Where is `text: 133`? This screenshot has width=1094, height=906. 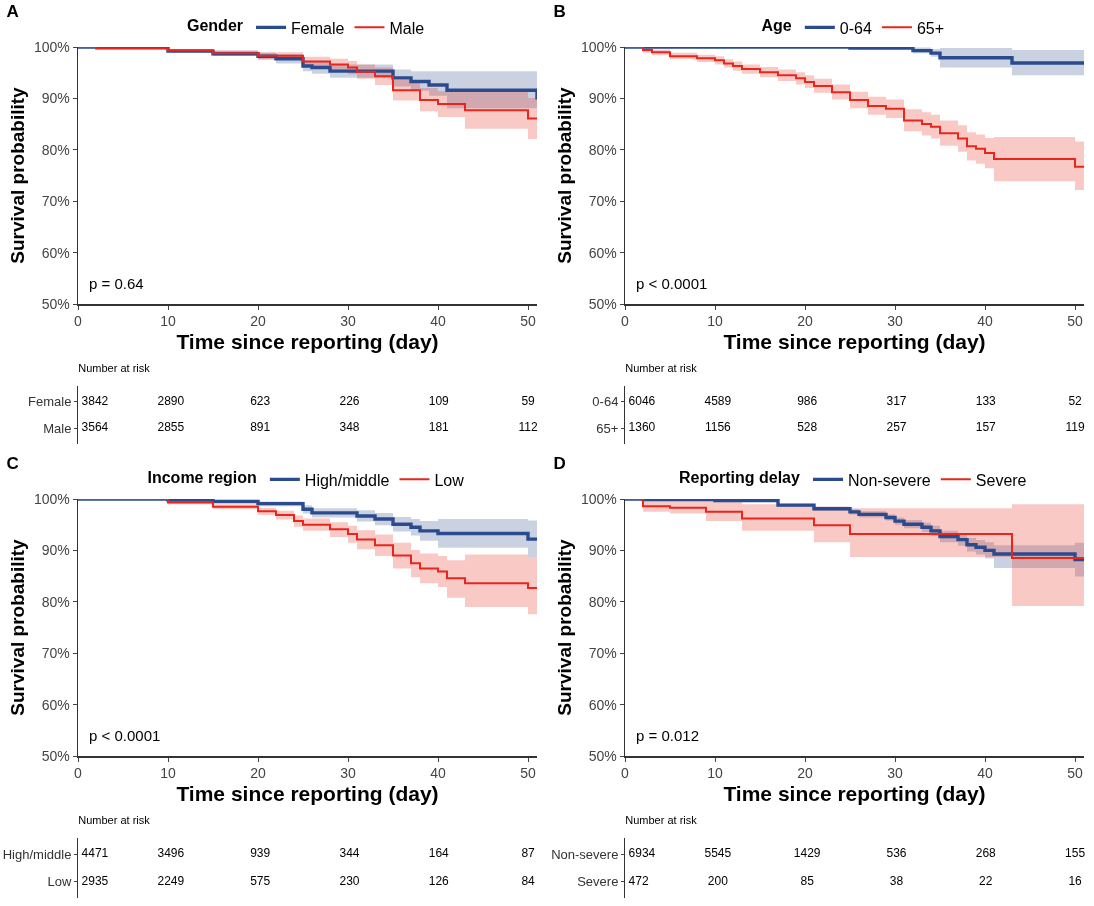 text: 133 is located at coordinates (986, 400).